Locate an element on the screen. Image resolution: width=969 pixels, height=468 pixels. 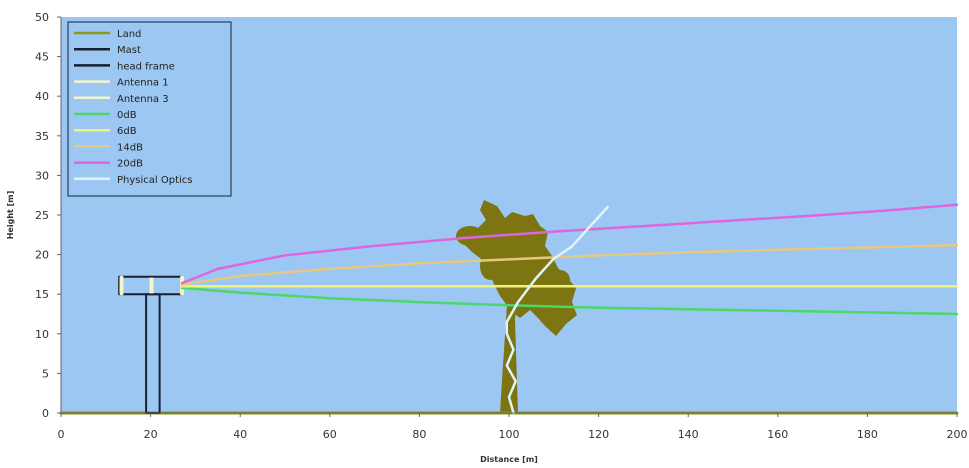
x-tick-label: 140 is located at coordinates (688, 434).